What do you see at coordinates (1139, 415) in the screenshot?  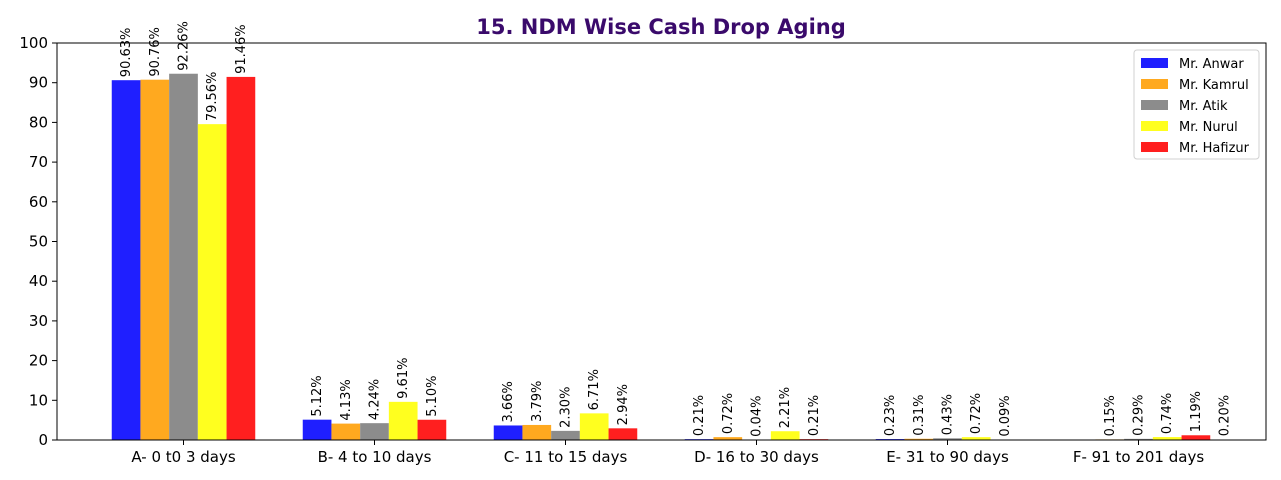 I see `data-label: 0.29%` at bounding box center [1139, 415].